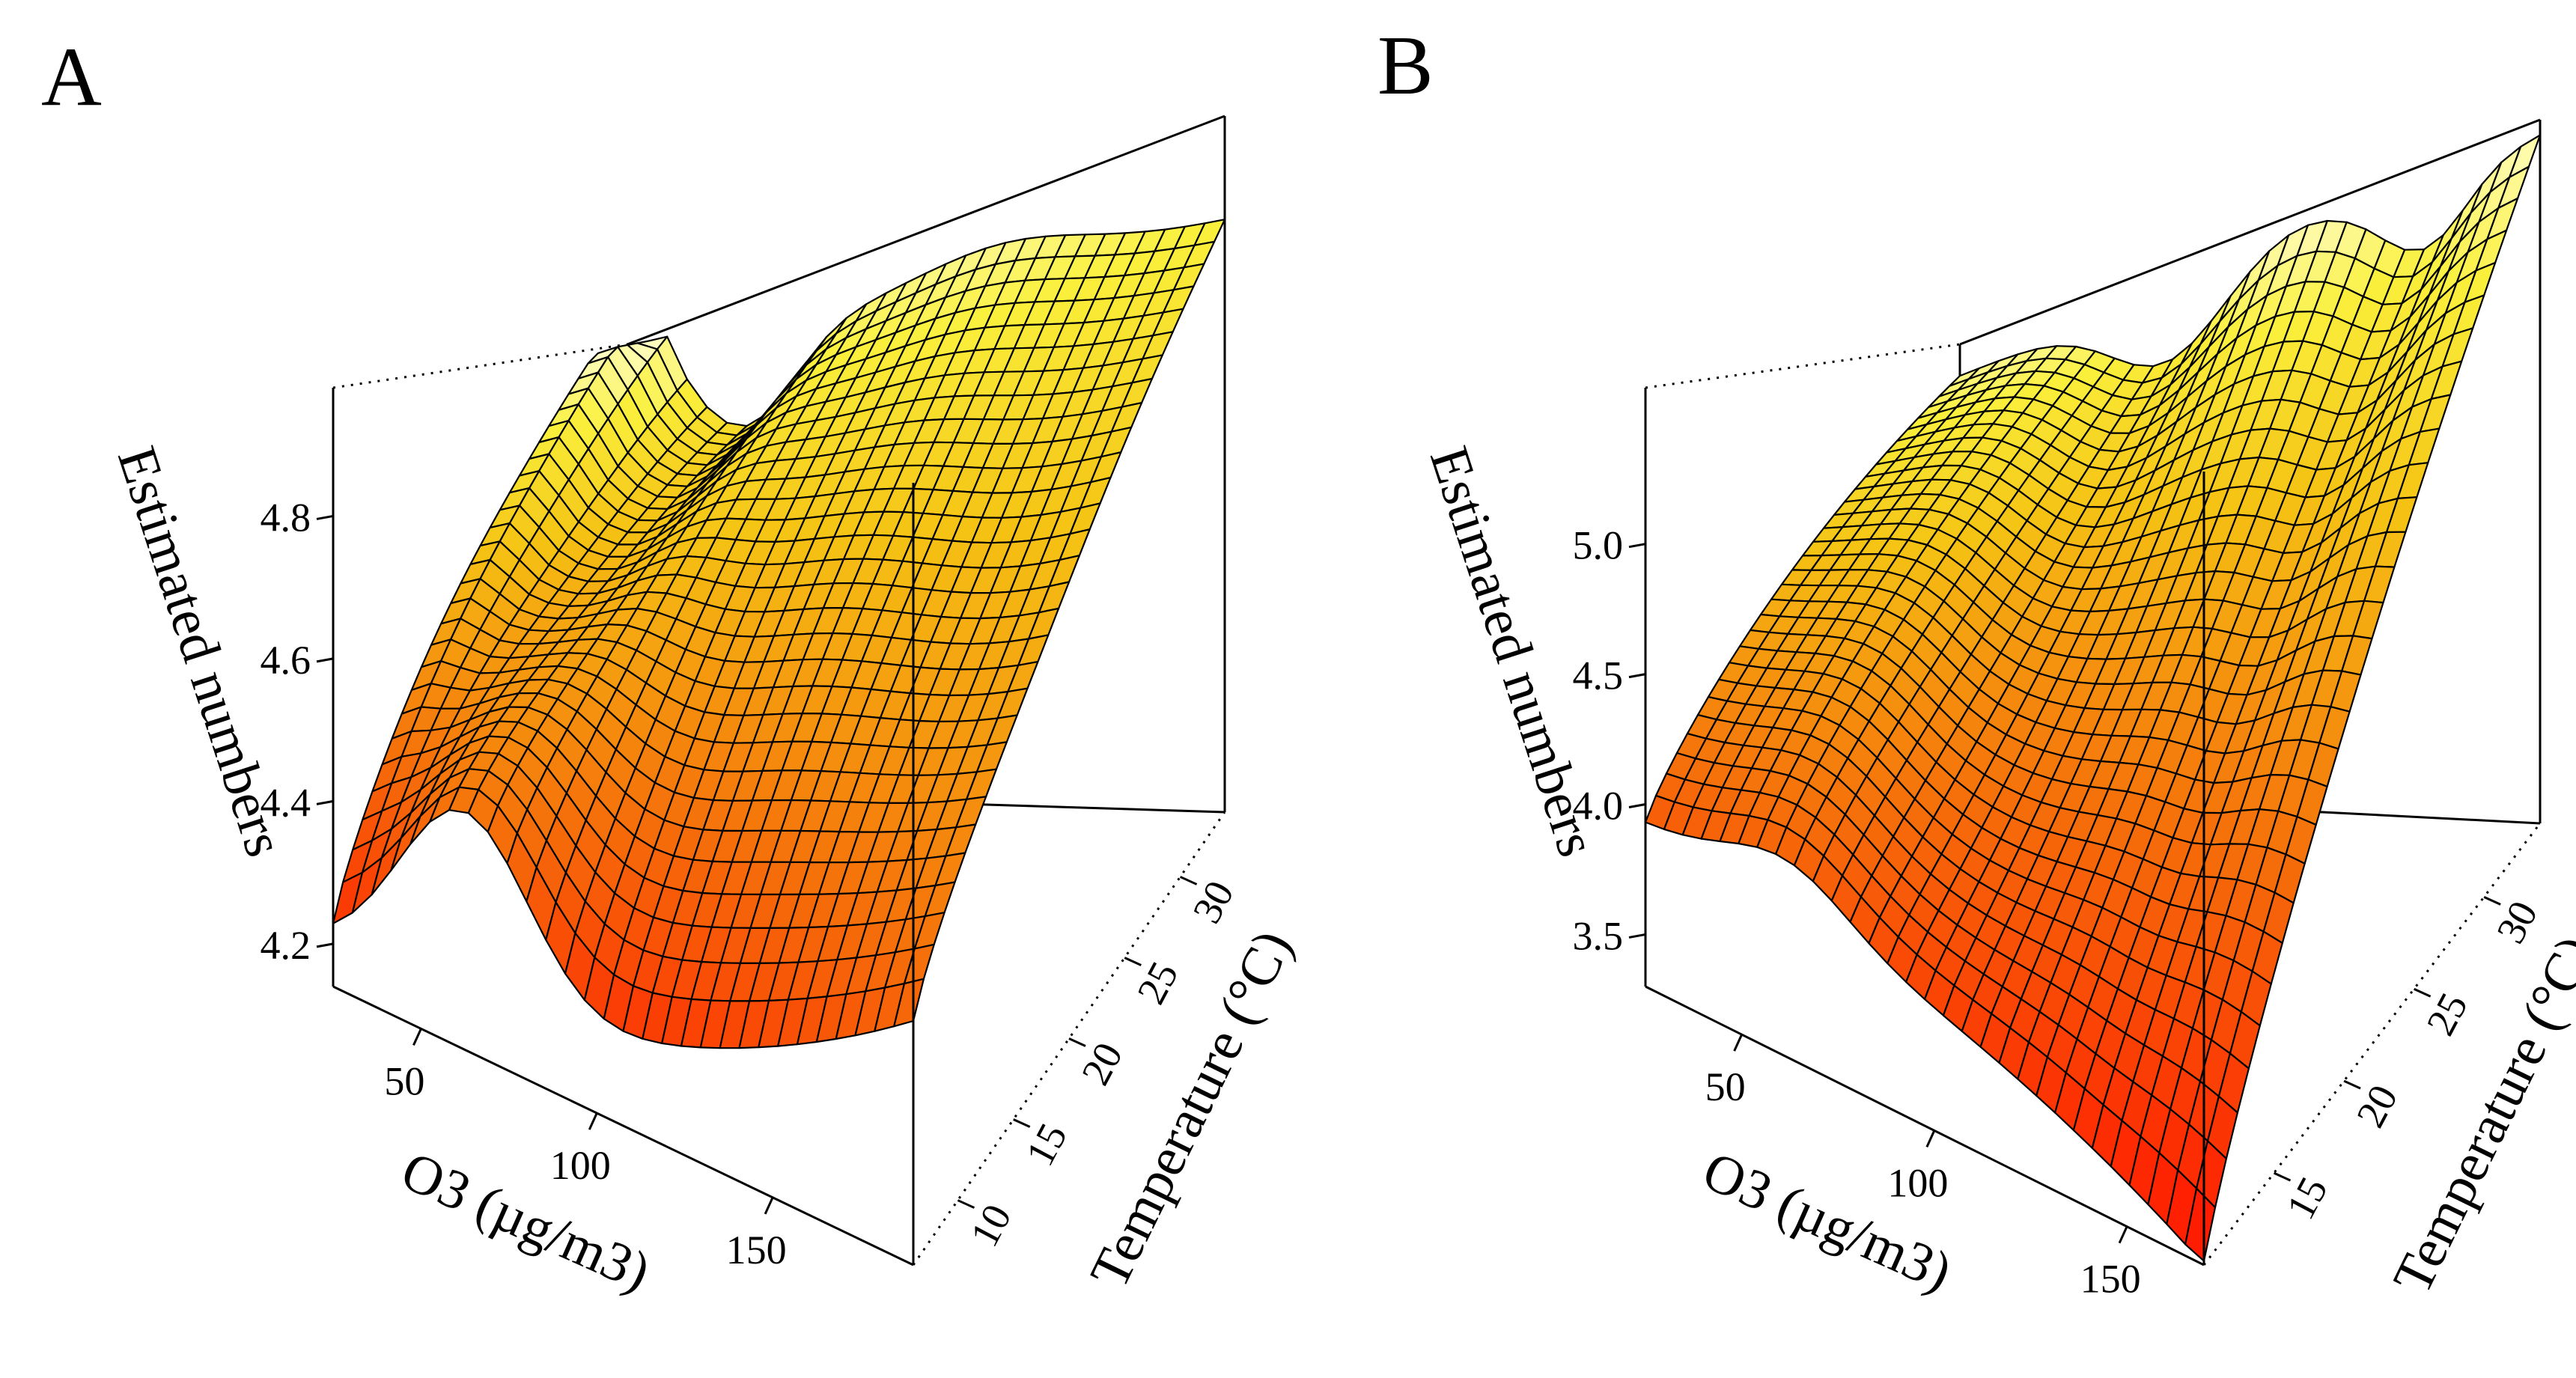 The image size is (2576, 1378). What do you see at coordinates (525, 1221) in the screenshot?
I see `panel-a-x-axis-title: O3 (µg/m3)` at bounding box center [525, 1221].